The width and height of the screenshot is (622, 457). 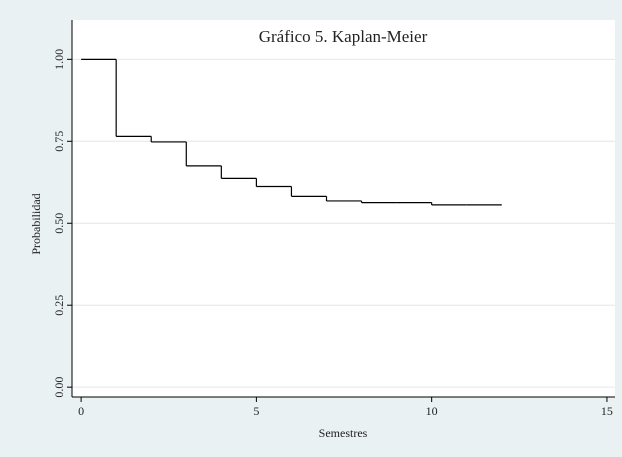 I want to click on y-tick-label: 0.00, so click(x=59, y=387).